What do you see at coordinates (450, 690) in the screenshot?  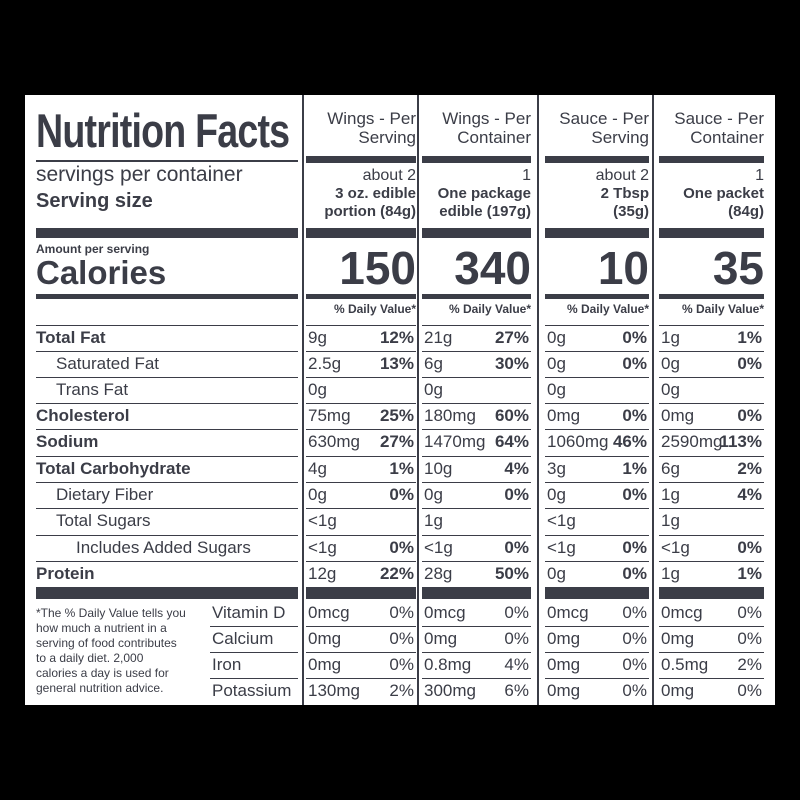 I see `vitamin-amount: 300mg` at bounding box center [450, 690].